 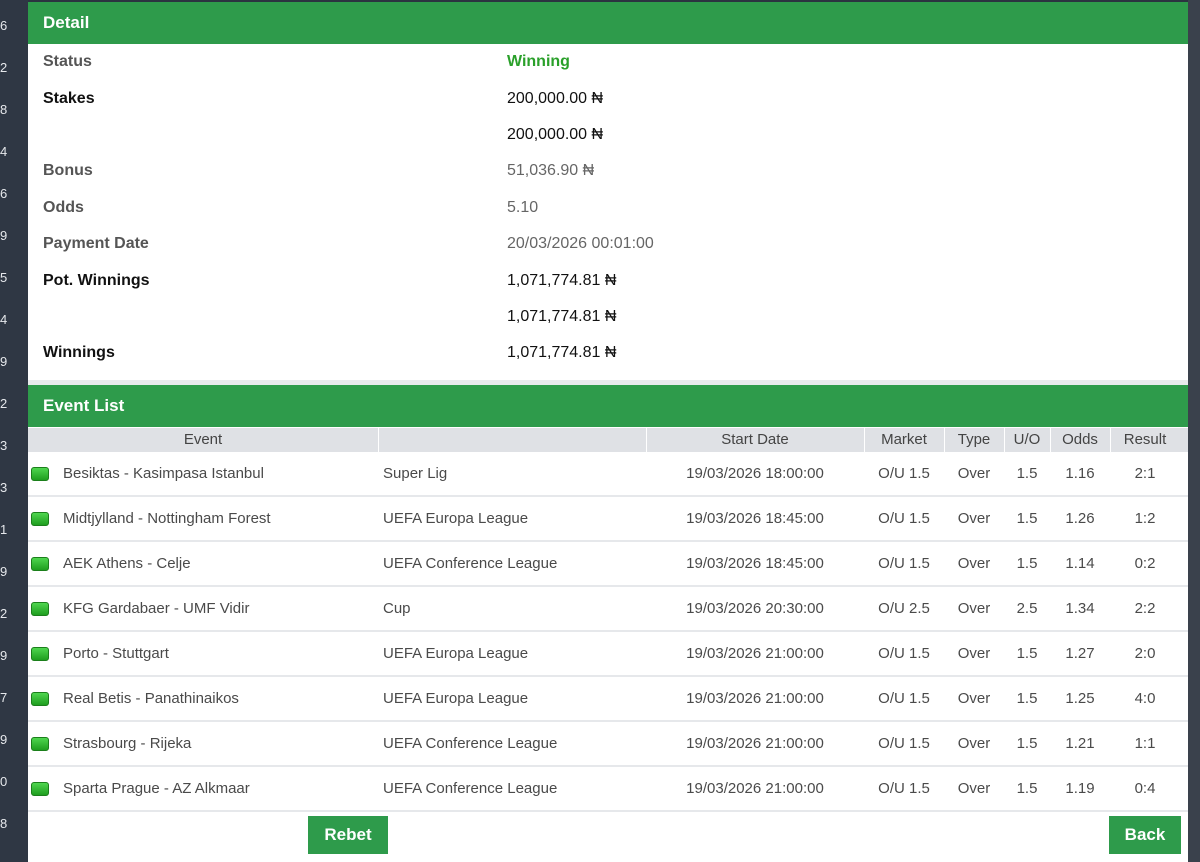 What do you see at coordinates (167, 518) in the screenshot?
I see `event-name: Midtjylland - Nottingham Forest` at bounding box center [167, 518].